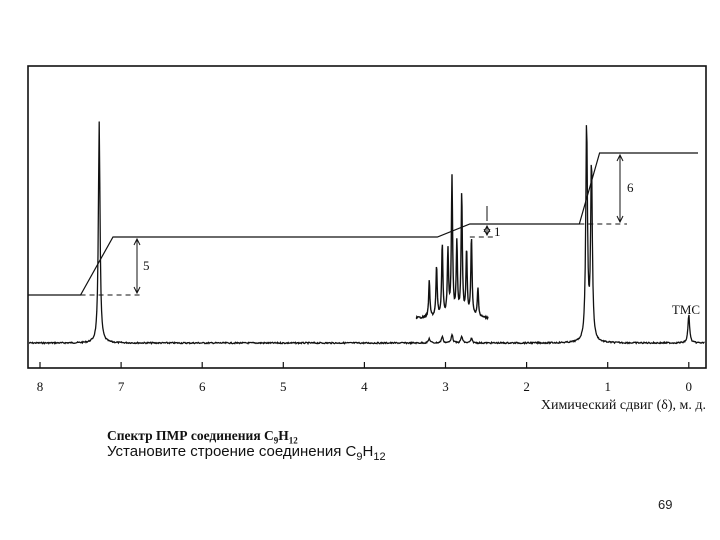 The width and height of the screenshot is (720, 540). I want to click on task-sub-9: 9, so click(359, 457).